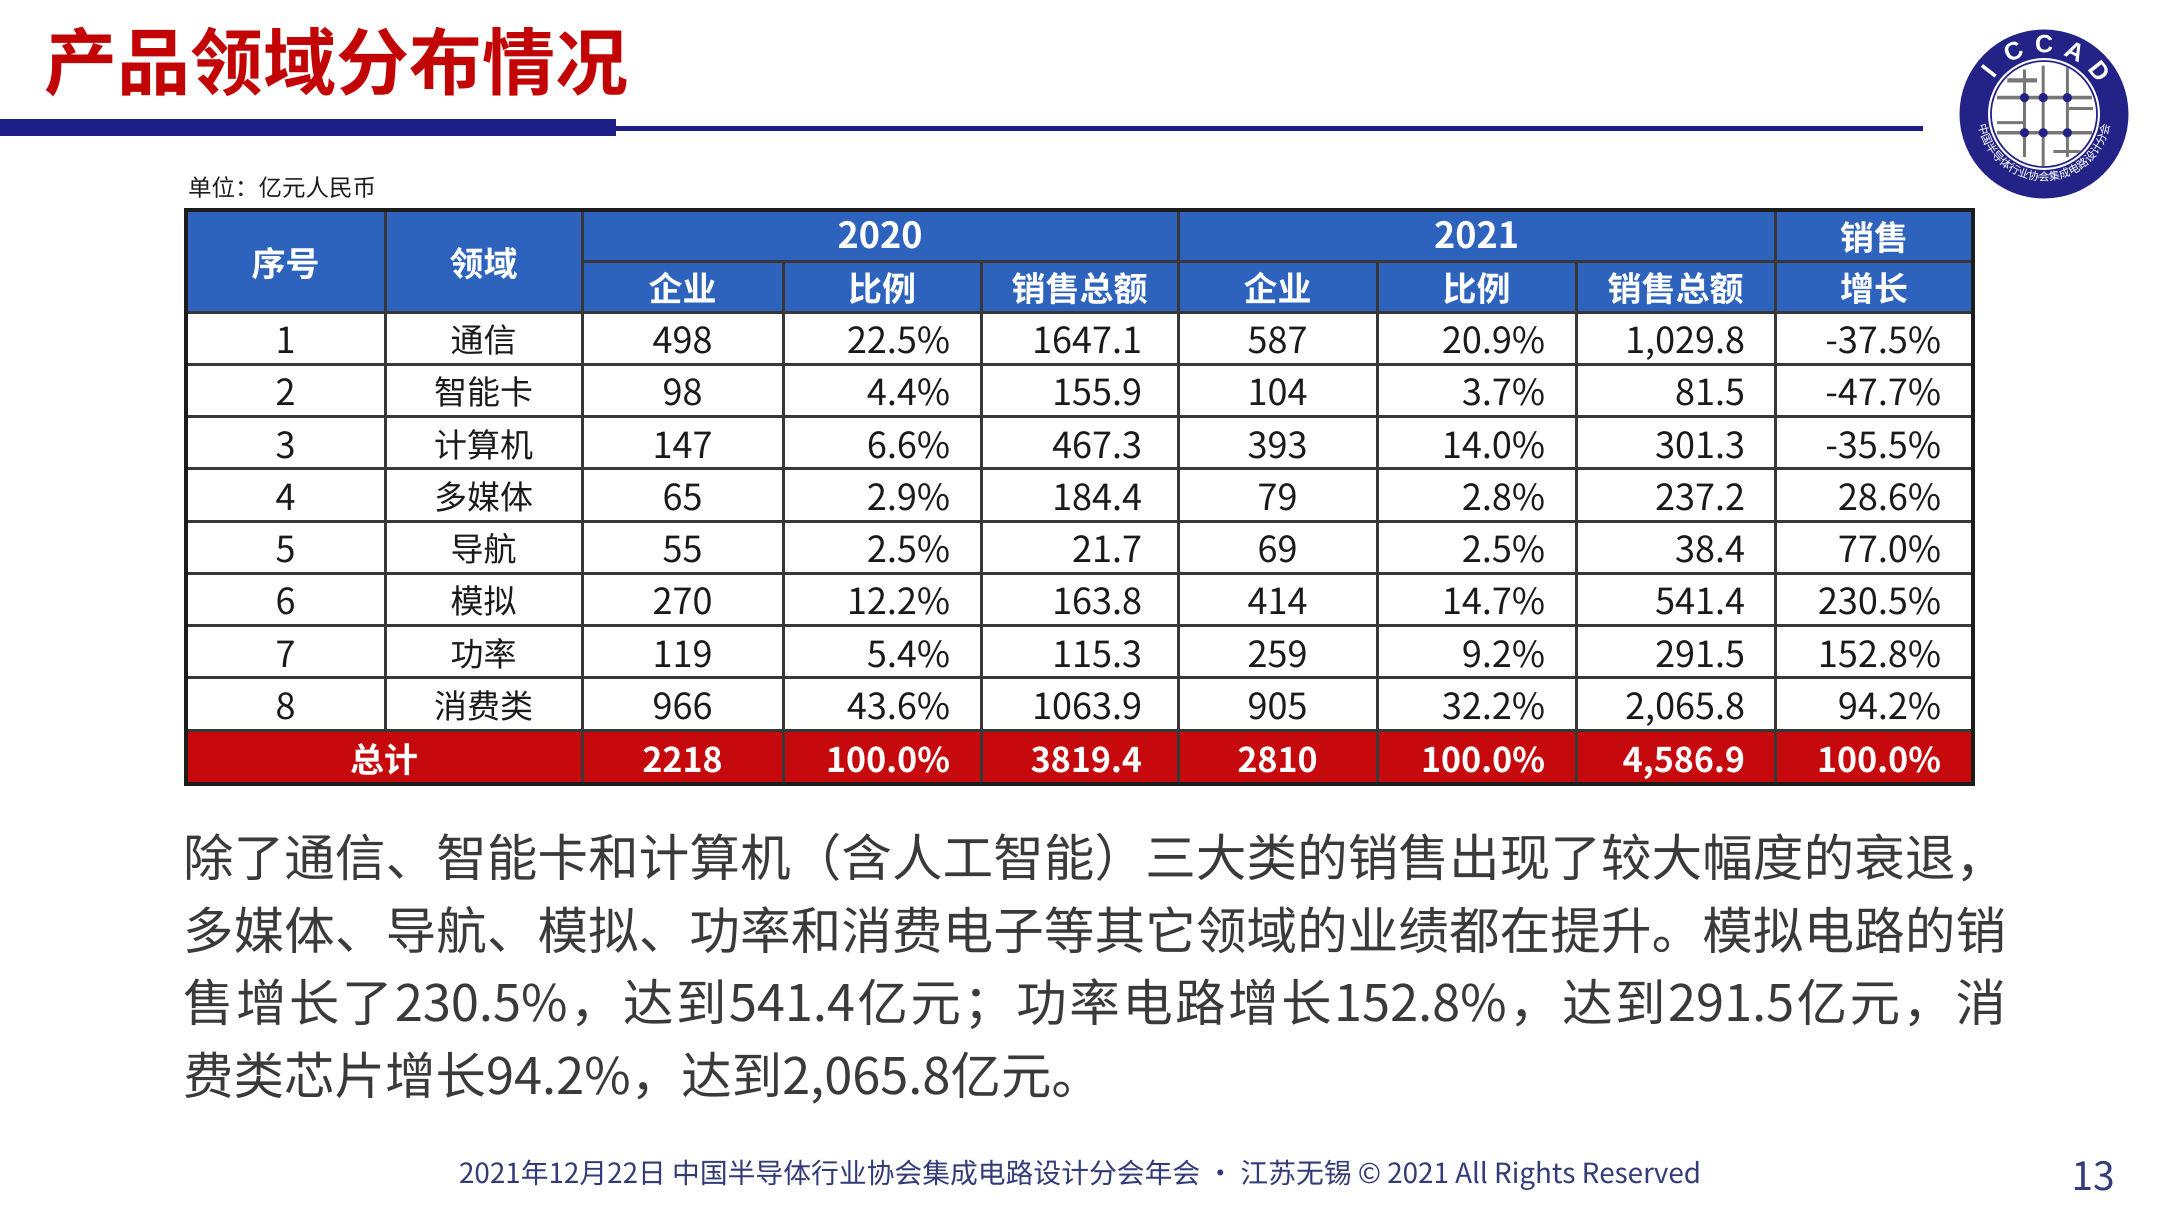  What do you see at coordinates (2044, 45) in the screenshot?
I see `svg-text: C` at bounding box center [2044, 45].